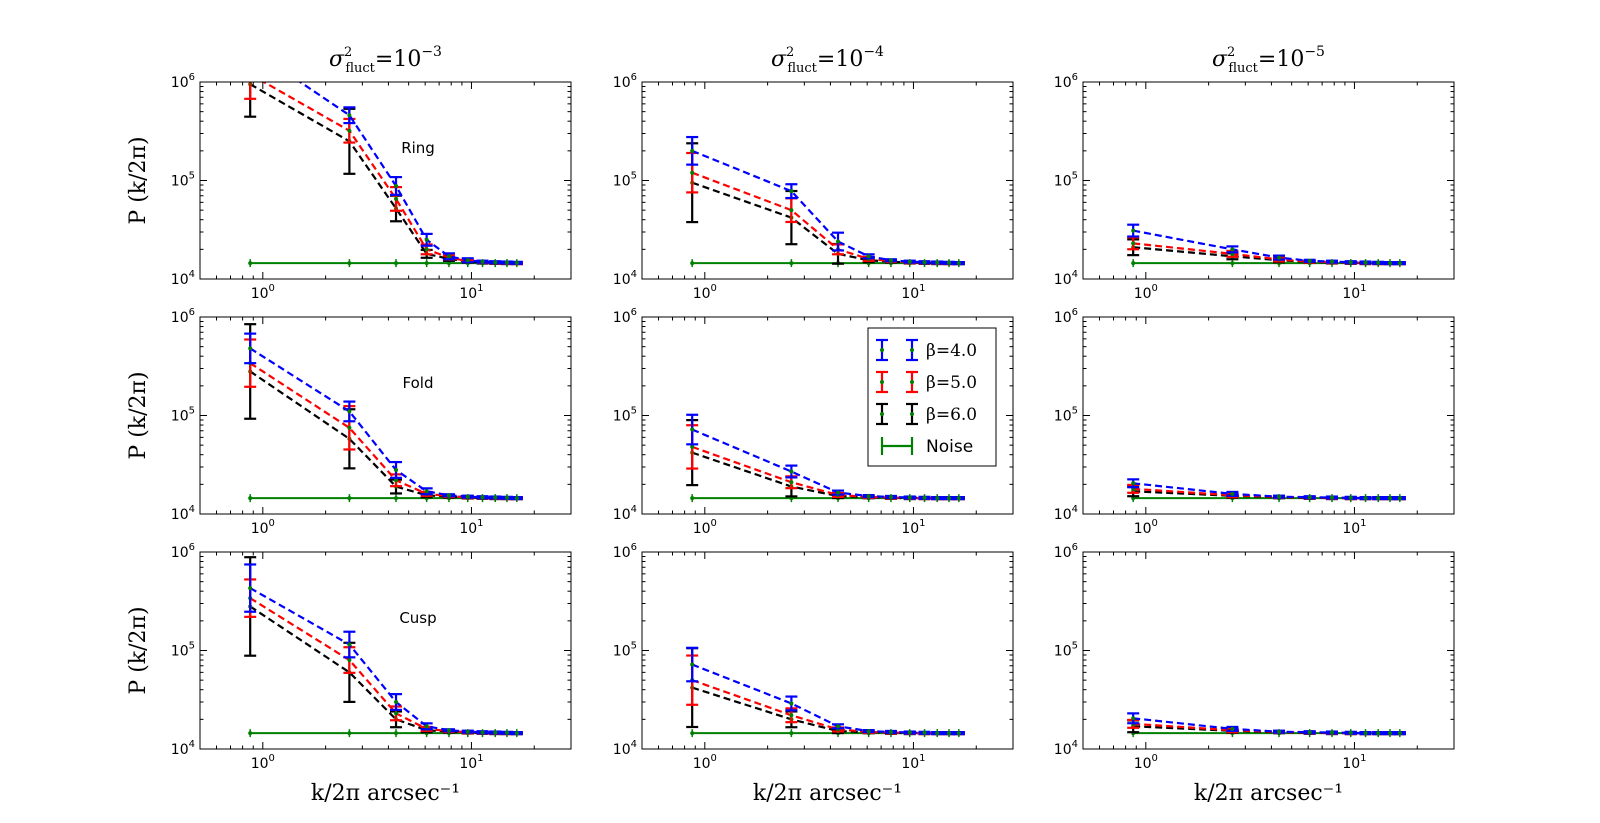 The width and height of the screenshot is (1600, 823). I want to click on panel-r0c1: 10⁰ 10¹ 10⁴ 10⁵ 10⁶, so click(813, 187).